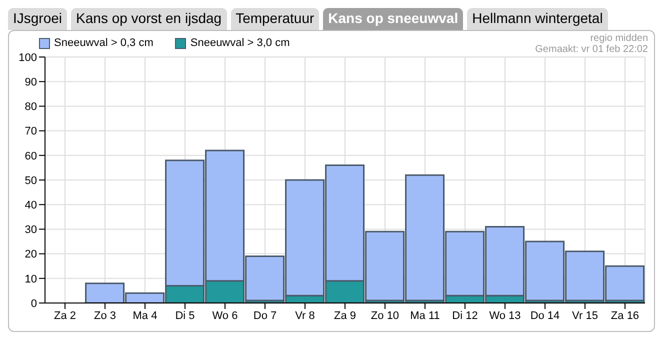 This screenshot has height=338, width=659. What do you see at coordinates (545, 316) in the screenshot?
I see `x-tick-label: Do 14` at bounding box center [545, 316].